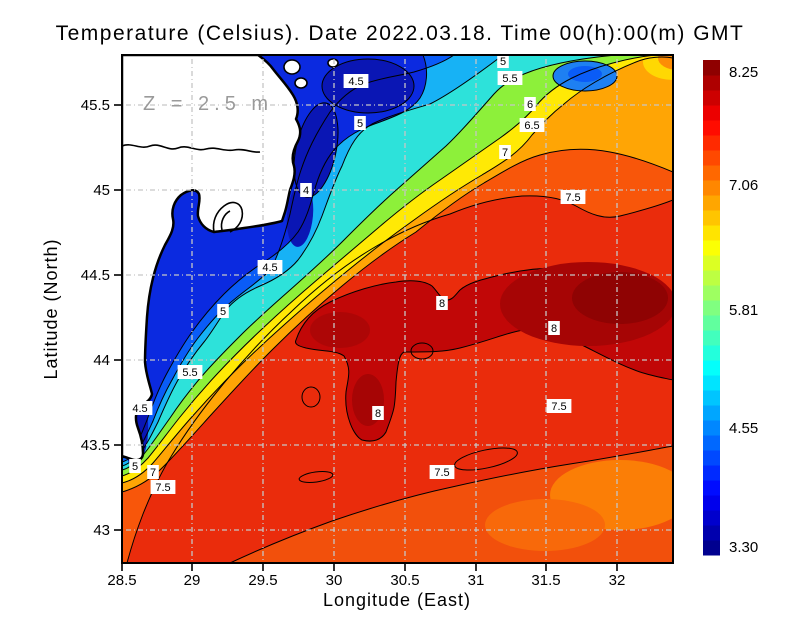 Image resolution: width=800 pixels, height=618 pixels. Describe the element at coordinates (743, 72) in the screenshot. I see `colorbar-tick-label: 8.25` at that location.